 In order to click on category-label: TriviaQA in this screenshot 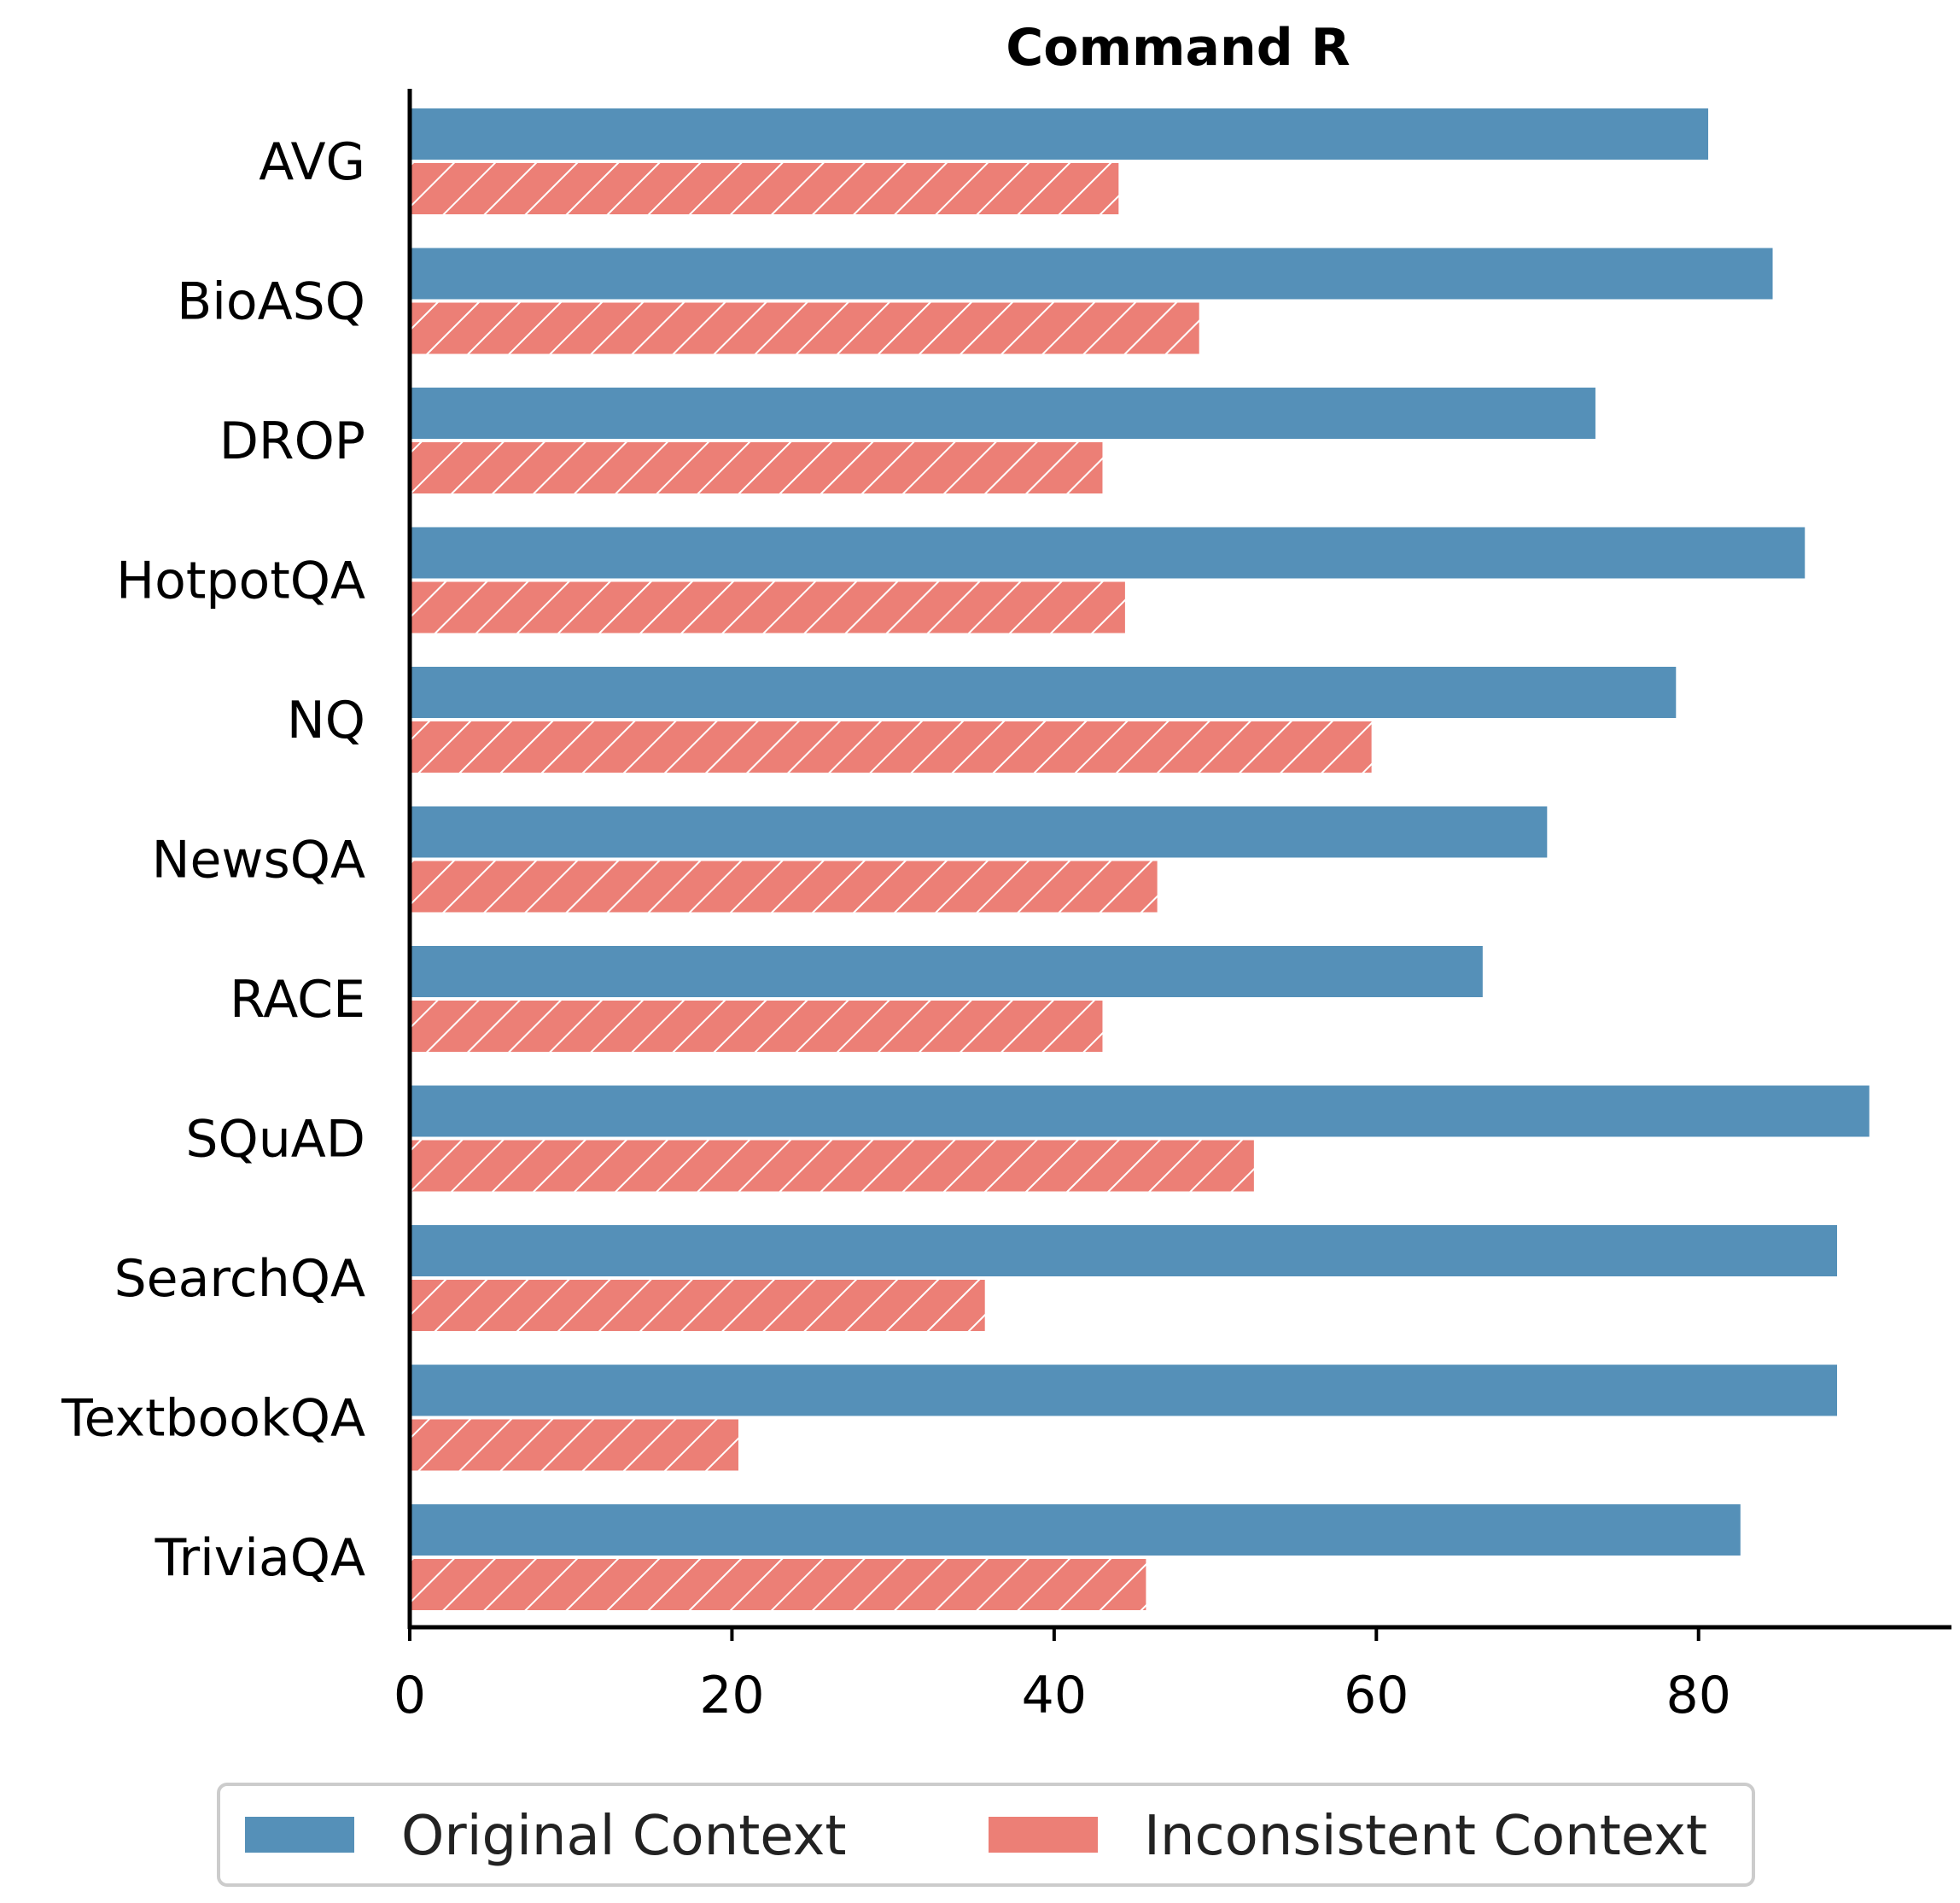, I will do `click(260, 1558)`.